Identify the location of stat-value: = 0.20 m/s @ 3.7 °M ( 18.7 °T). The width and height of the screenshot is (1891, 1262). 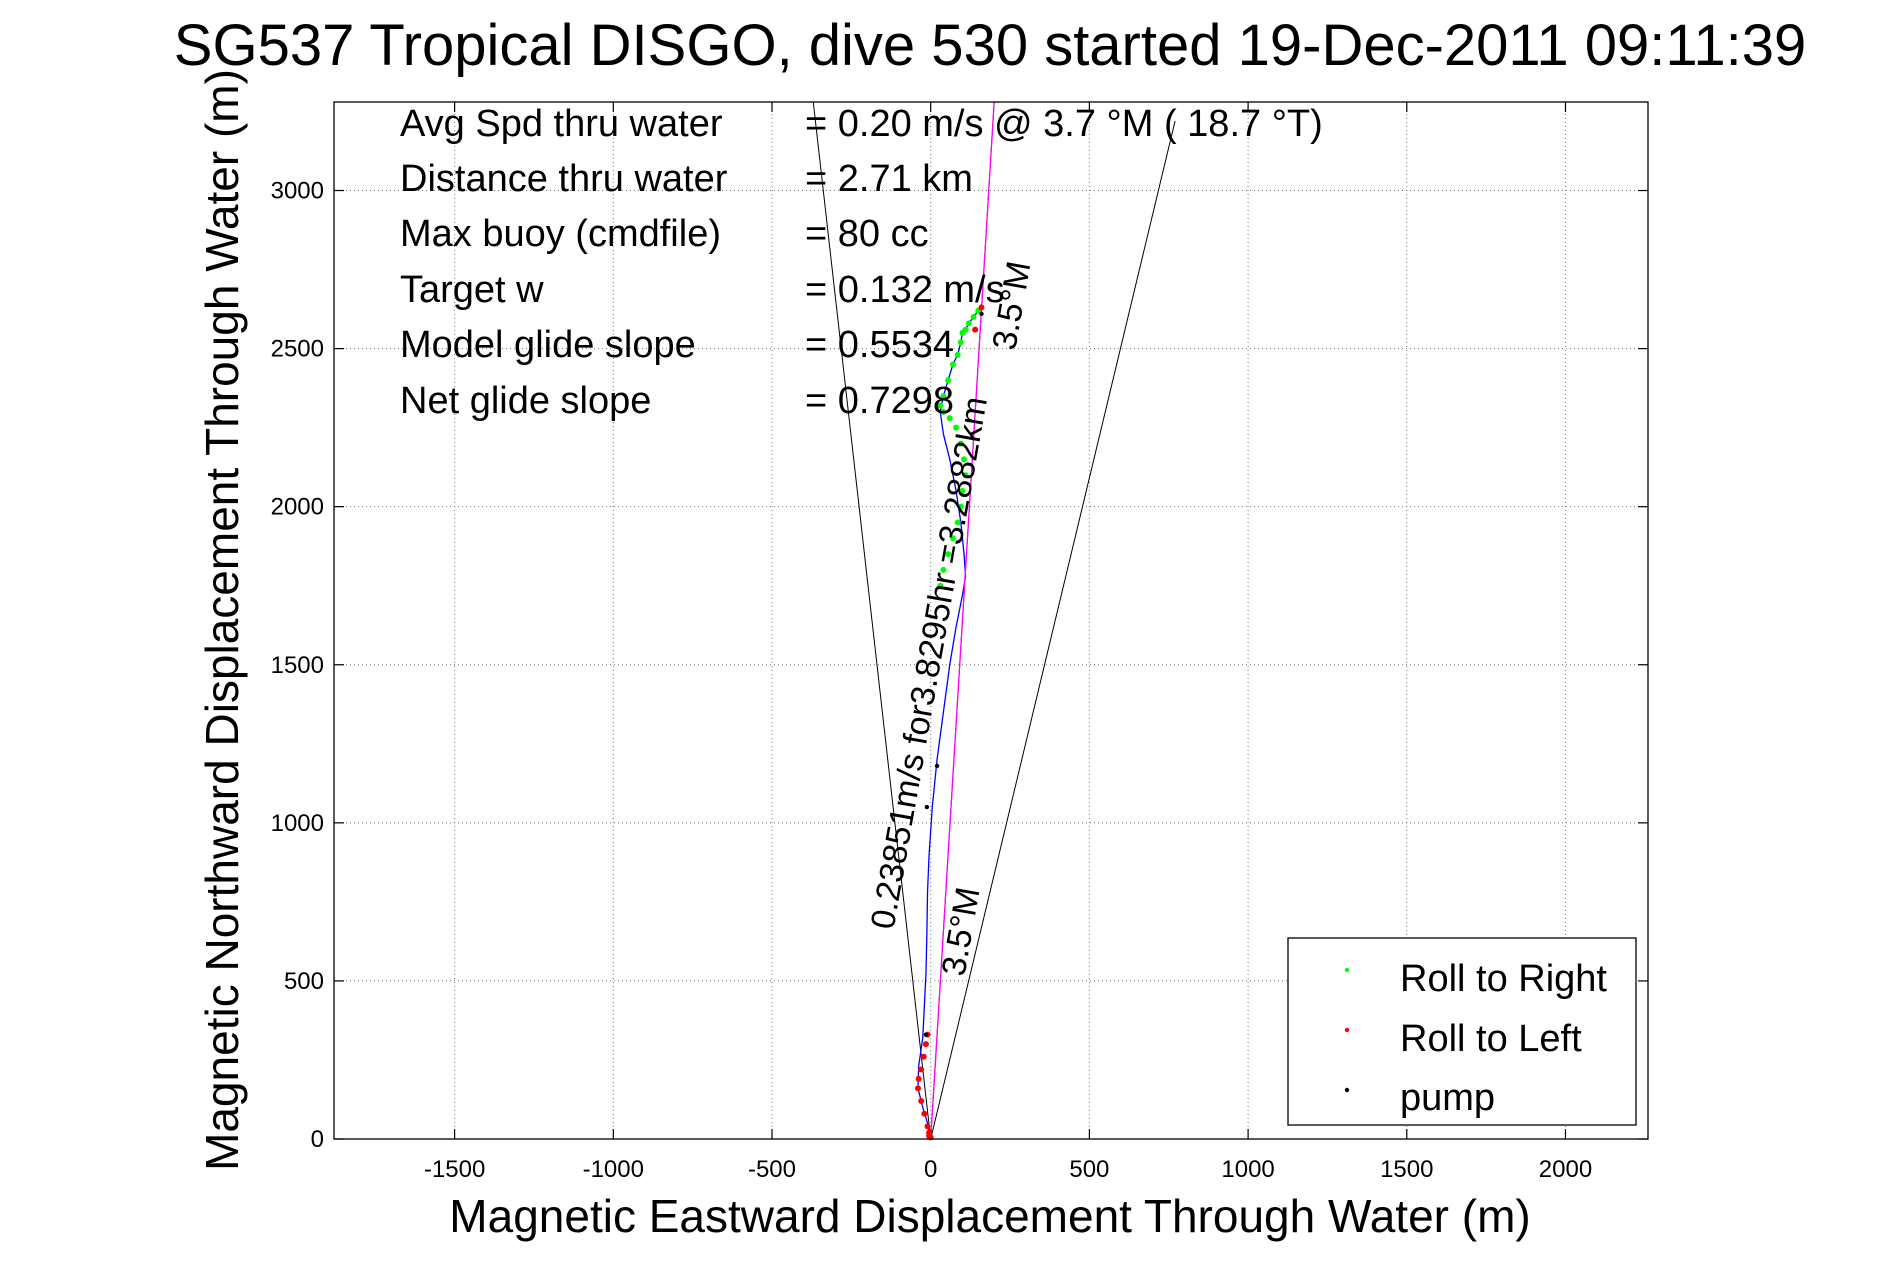
(1064, 124).